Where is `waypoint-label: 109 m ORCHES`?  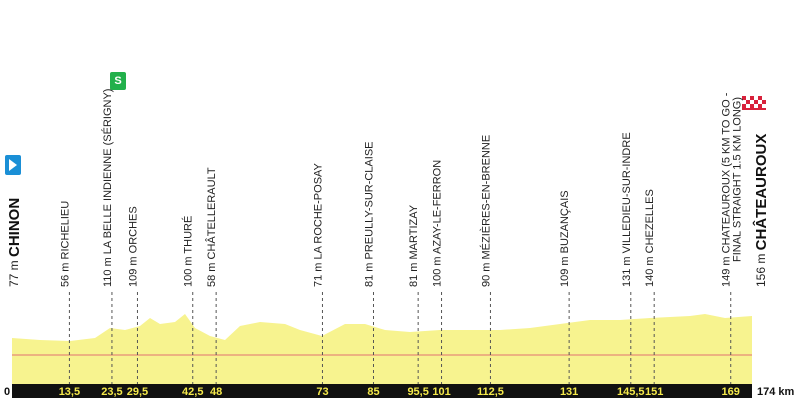
waypoint-label: 109 m ORCHES is located at coordinates (133, 246).